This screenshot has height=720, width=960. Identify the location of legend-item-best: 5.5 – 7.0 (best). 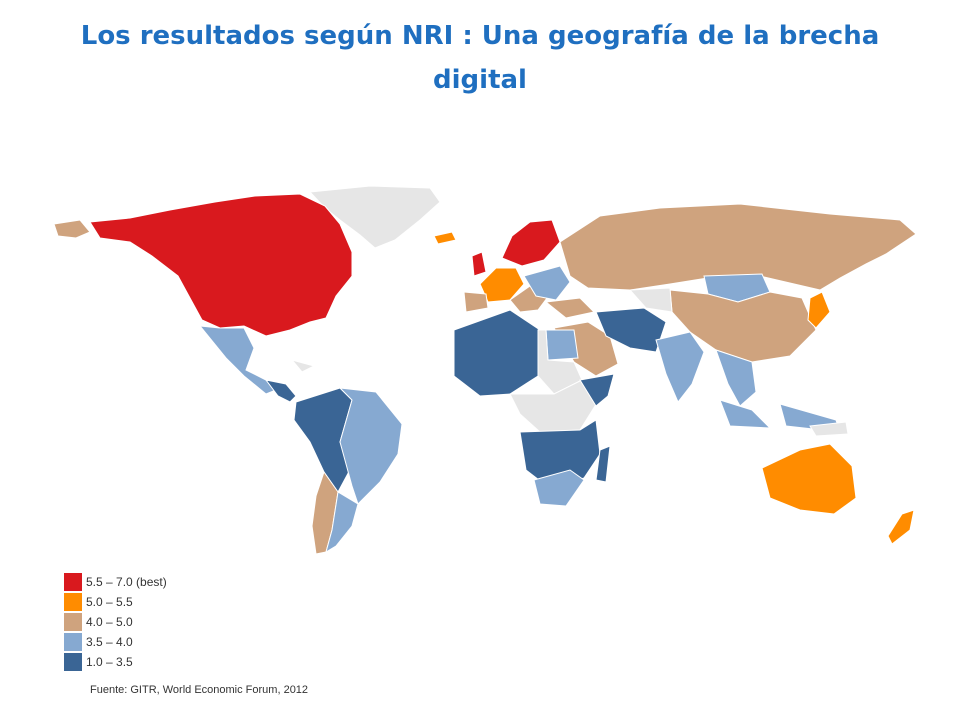
(115, 582).